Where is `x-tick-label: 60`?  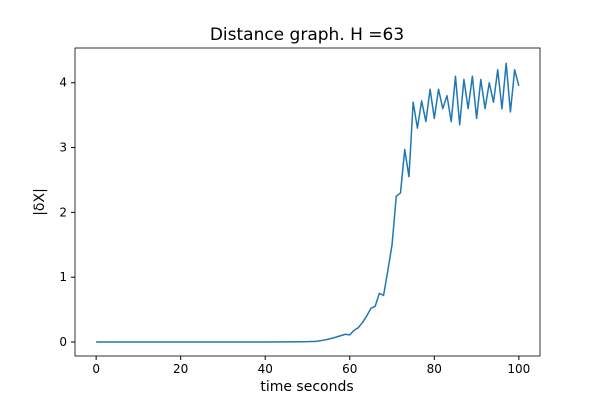
x-tick-label: 60 is located at coordinates (349, 369).